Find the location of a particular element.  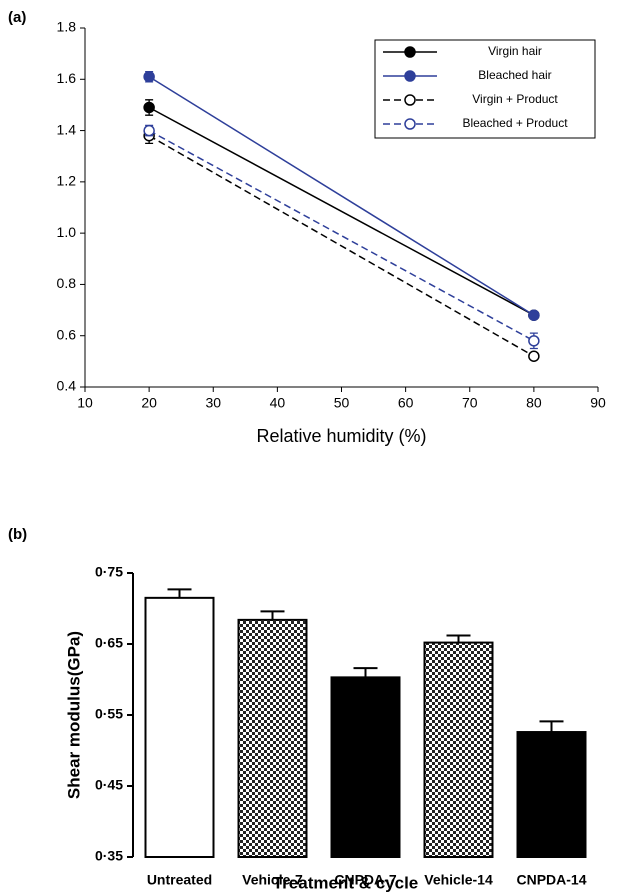

legend-label: Bleached hair is located at coordinates (514, 75).